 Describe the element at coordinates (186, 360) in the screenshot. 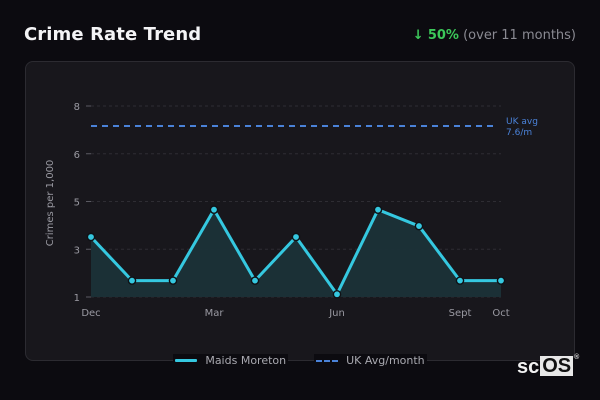

I see `solid-line-swatch-icon` at that location.